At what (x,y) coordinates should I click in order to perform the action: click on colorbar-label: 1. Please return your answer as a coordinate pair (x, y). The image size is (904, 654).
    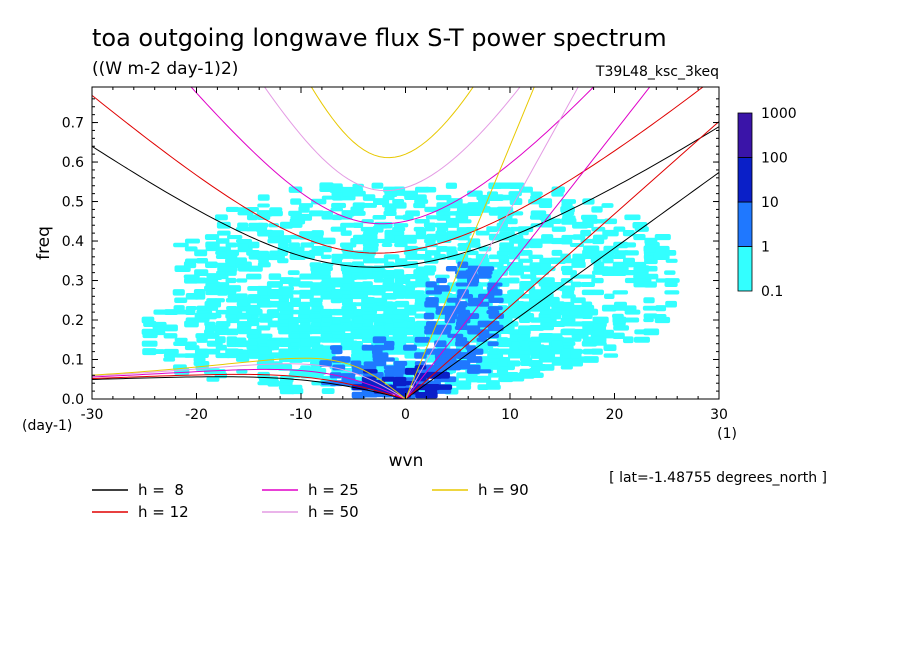
    Looking at the image, I should click on (765, 248).